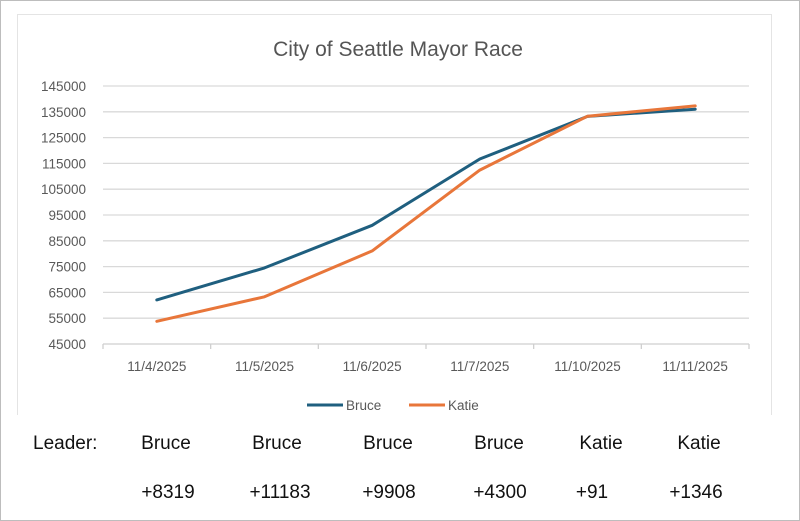 The height and width of the screenshot is (521, 800). What do you see at coordinates (372, 366) in the screenshot?
I see `x-tick-label: 11/6/2025` at bounding box center [372, 366].